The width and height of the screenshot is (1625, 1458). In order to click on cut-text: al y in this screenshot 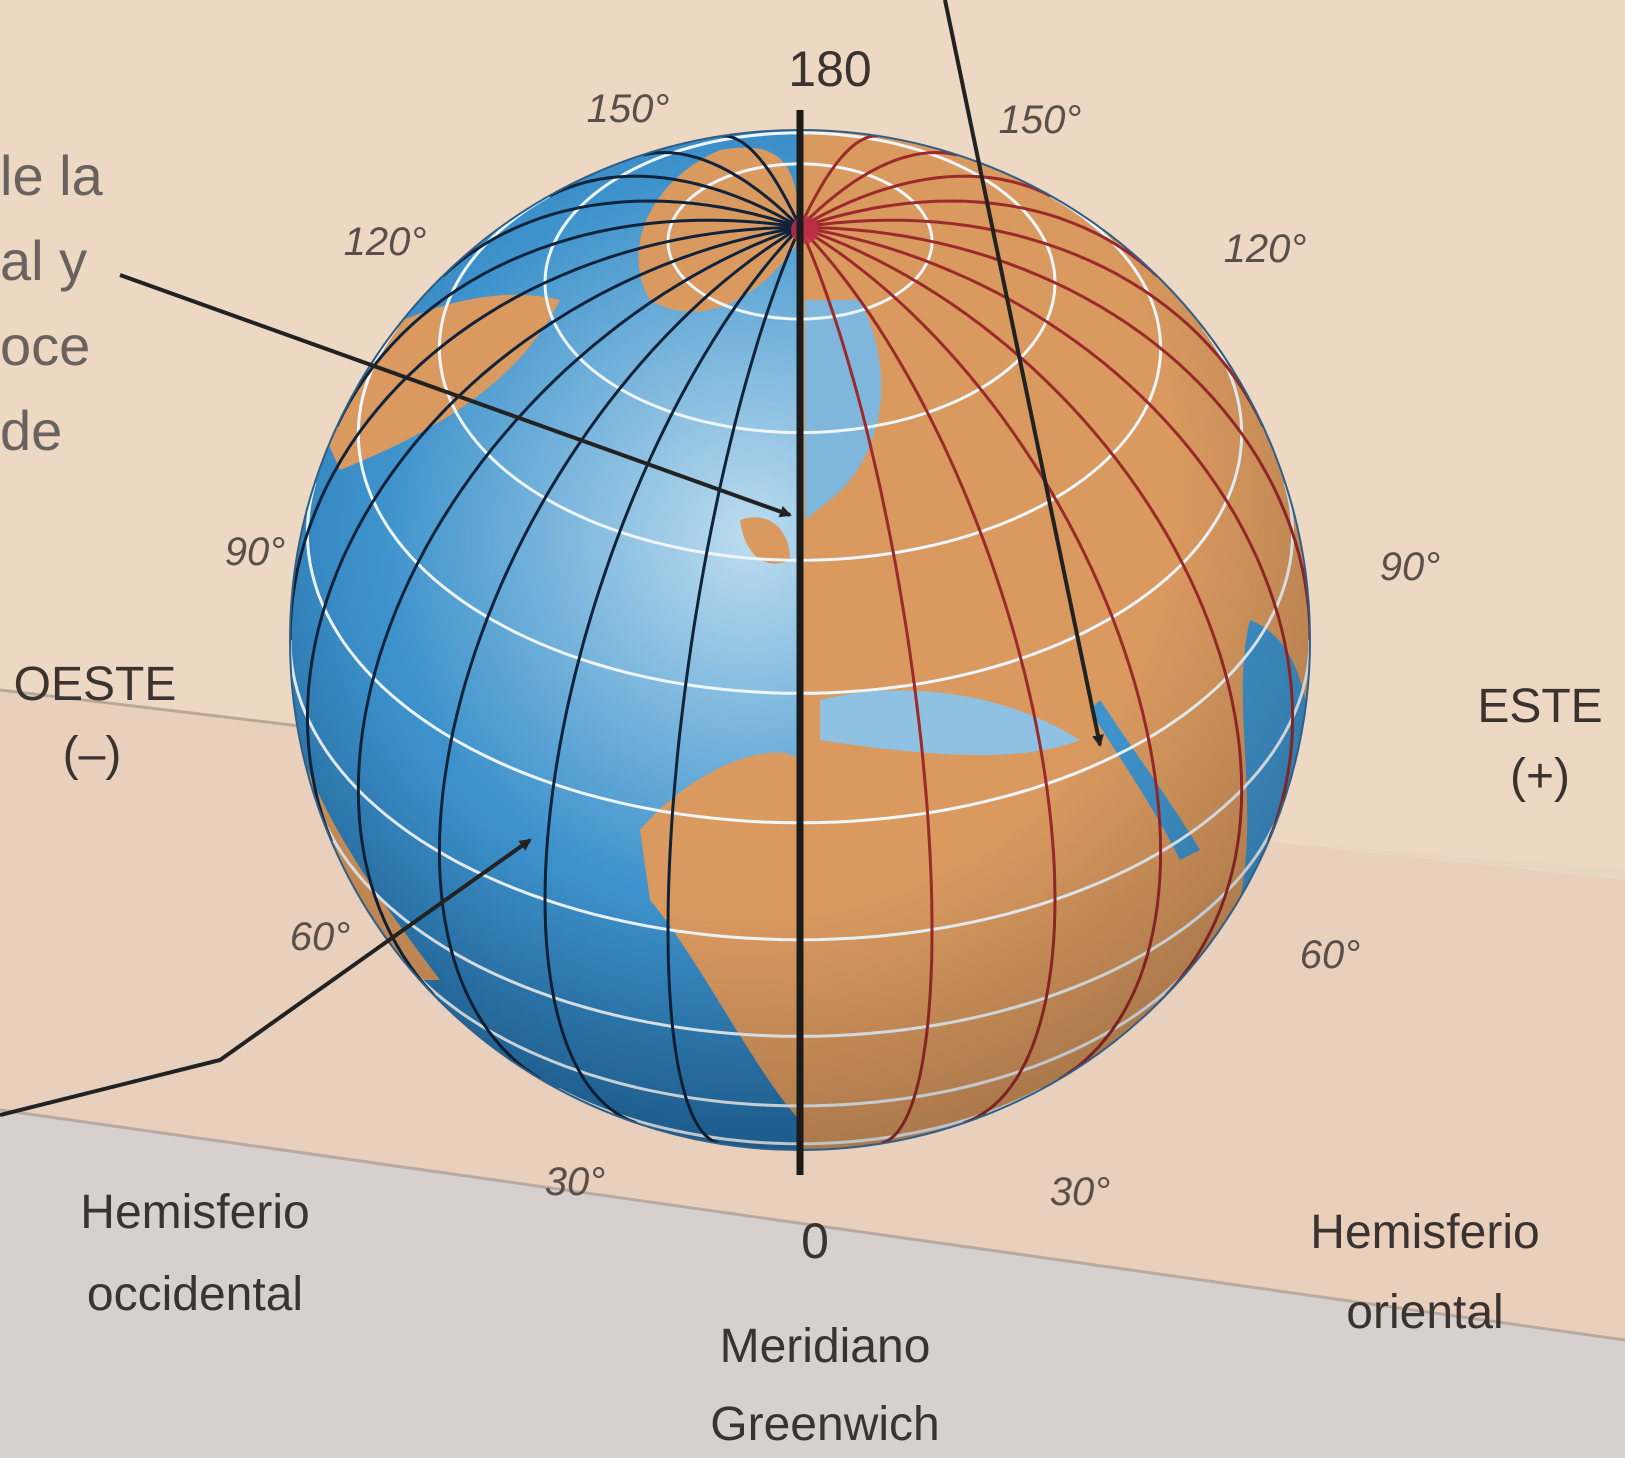, I will do `click(43, 260)`.